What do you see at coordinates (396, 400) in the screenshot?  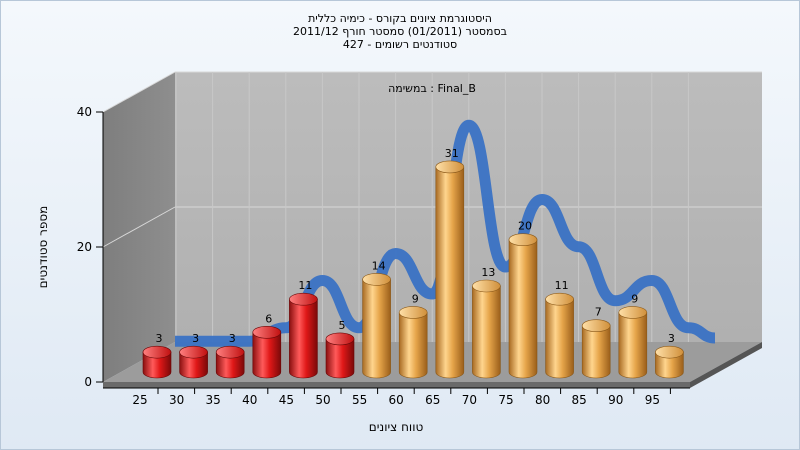 I see `x-tick-label: 60` at bounding box center [396, 400].